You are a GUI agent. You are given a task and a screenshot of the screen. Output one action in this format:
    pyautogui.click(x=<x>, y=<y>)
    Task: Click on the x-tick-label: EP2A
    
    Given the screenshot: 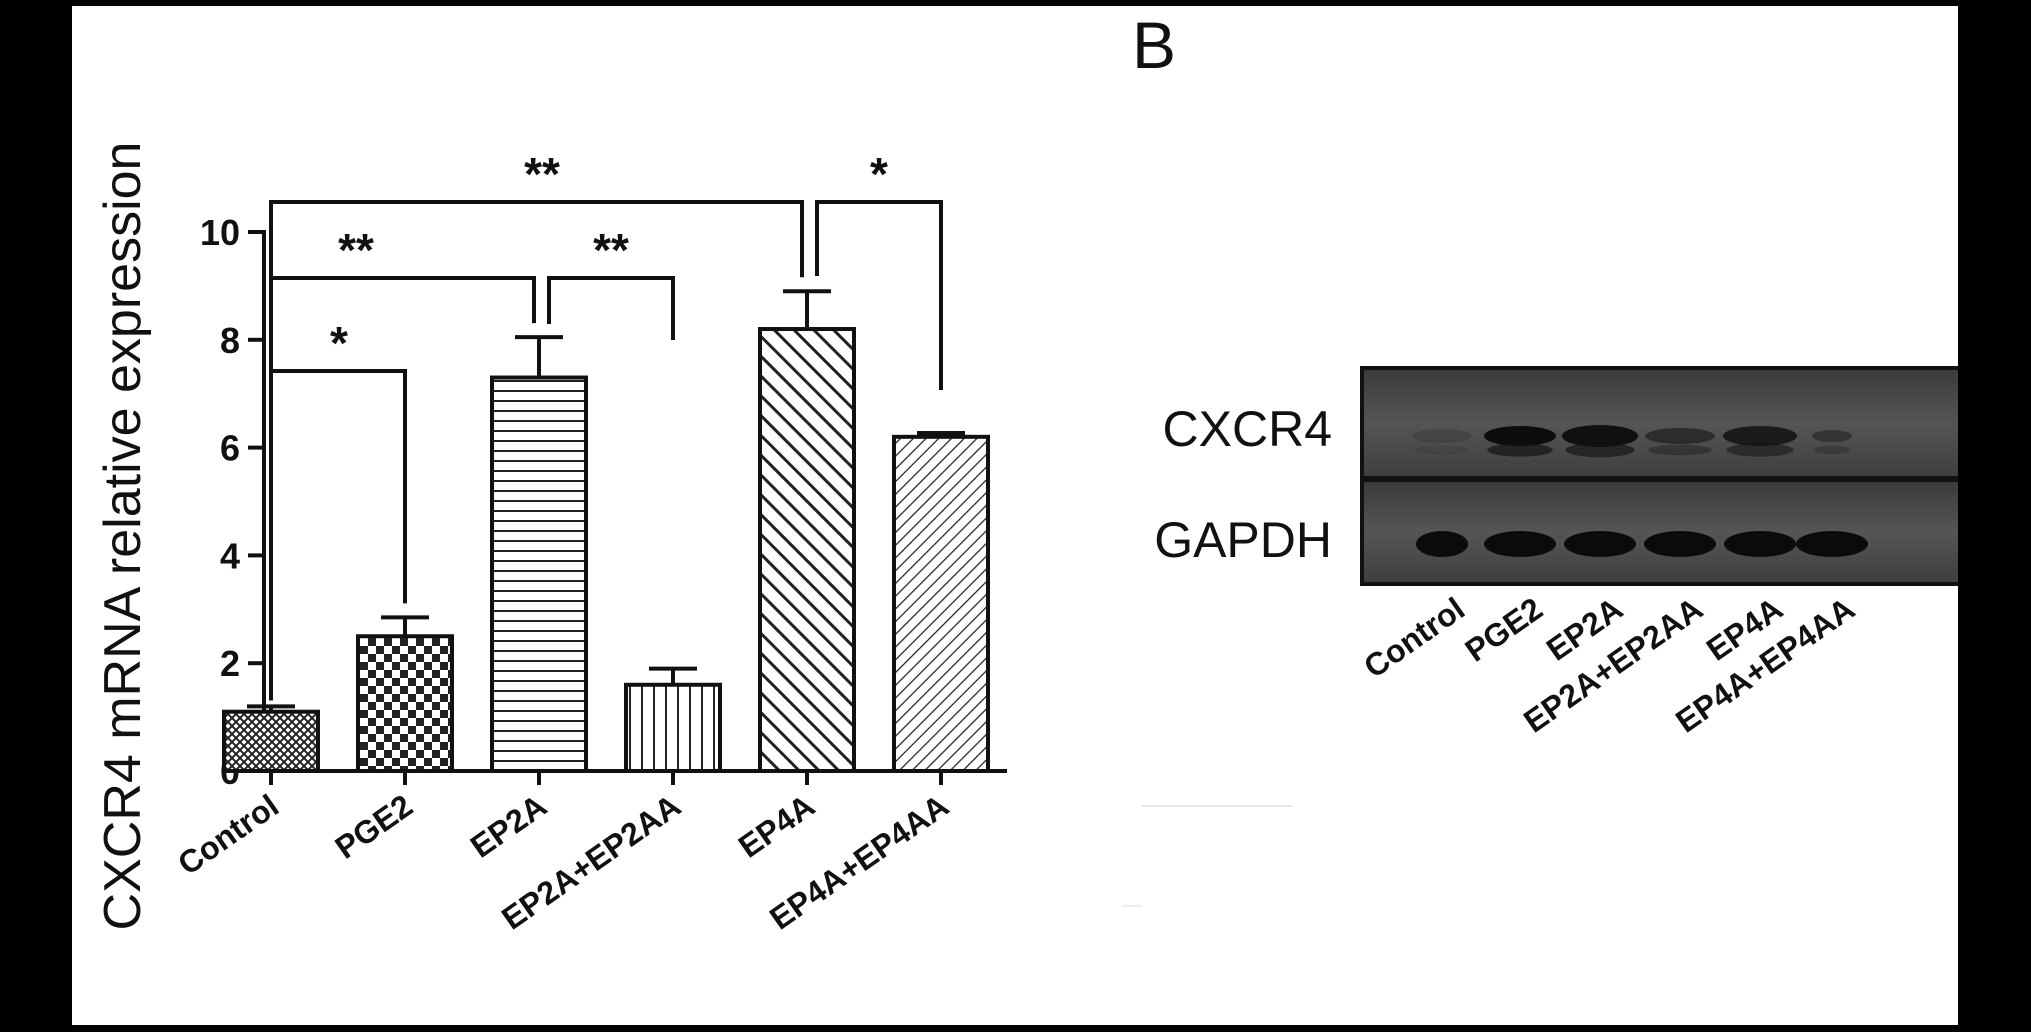 What is the action you would take?
    pyautogui.click(x=508, y=825)
    